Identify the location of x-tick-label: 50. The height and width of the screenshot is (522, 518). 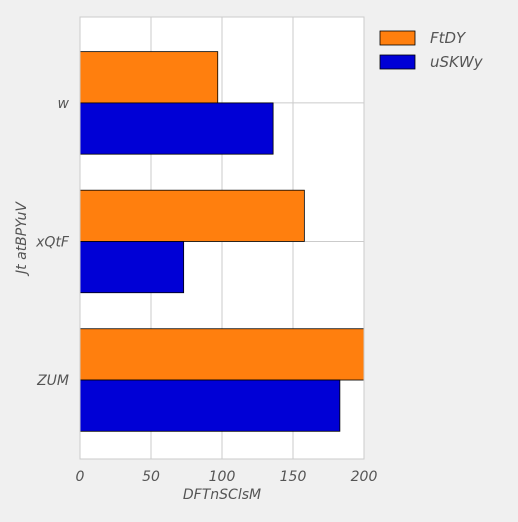
(151, 477).